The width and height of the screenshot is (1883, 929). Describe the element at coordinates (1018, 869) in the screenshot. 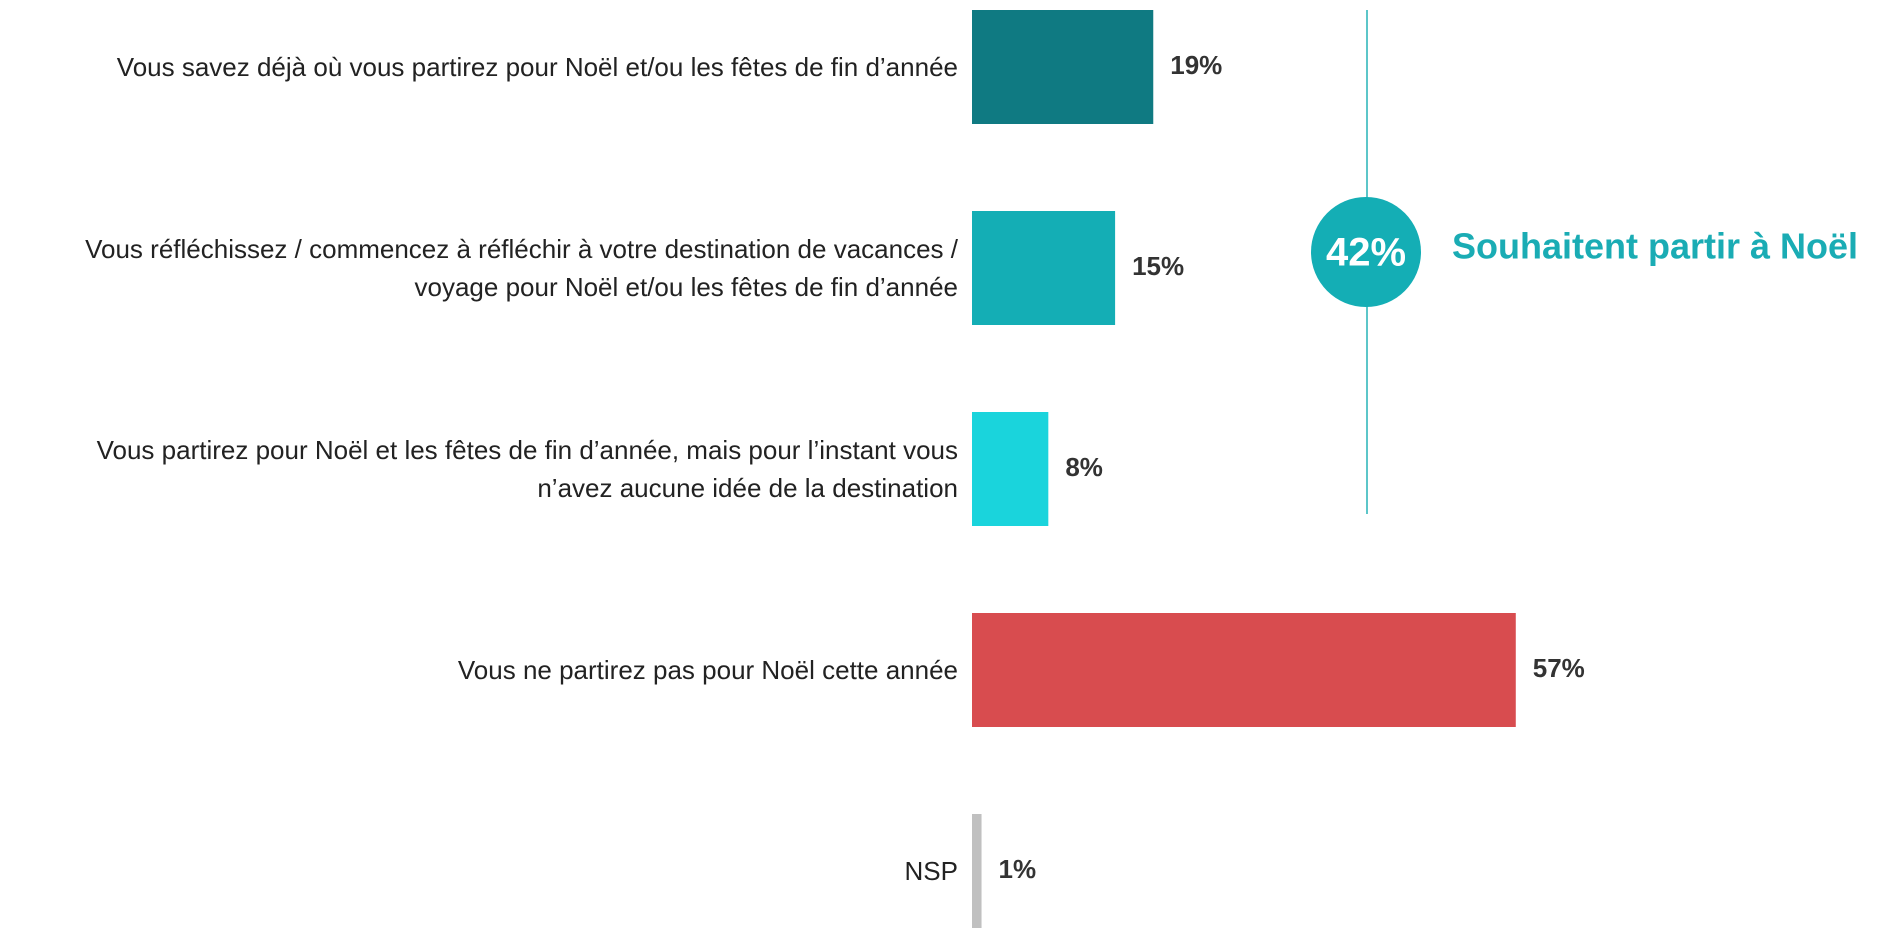

I see `value-label: 1%` at that location.